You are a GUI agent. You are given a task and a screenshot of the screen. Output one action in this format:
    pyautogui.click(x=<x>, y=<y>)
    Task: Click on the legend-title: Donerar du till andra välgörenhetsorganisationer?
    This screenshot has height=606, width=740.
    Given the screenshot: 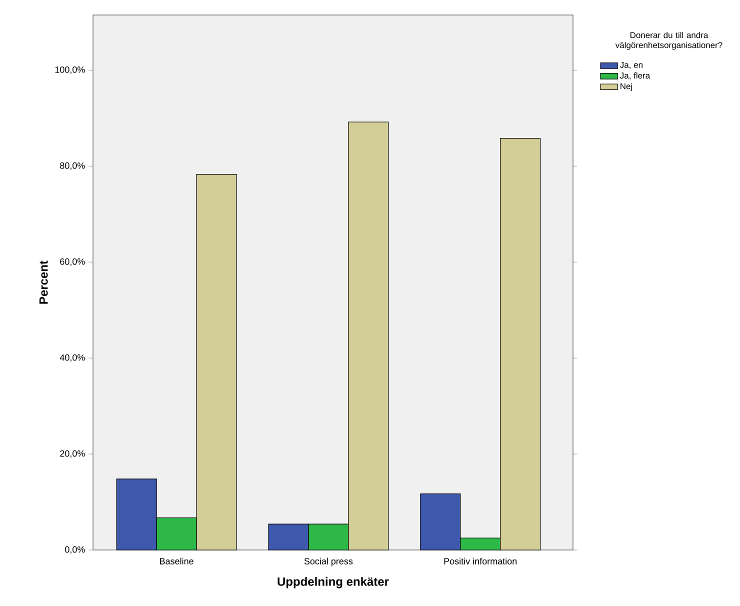 What is the action you would take?
    pyautogui.click(x=668, y=41)
    